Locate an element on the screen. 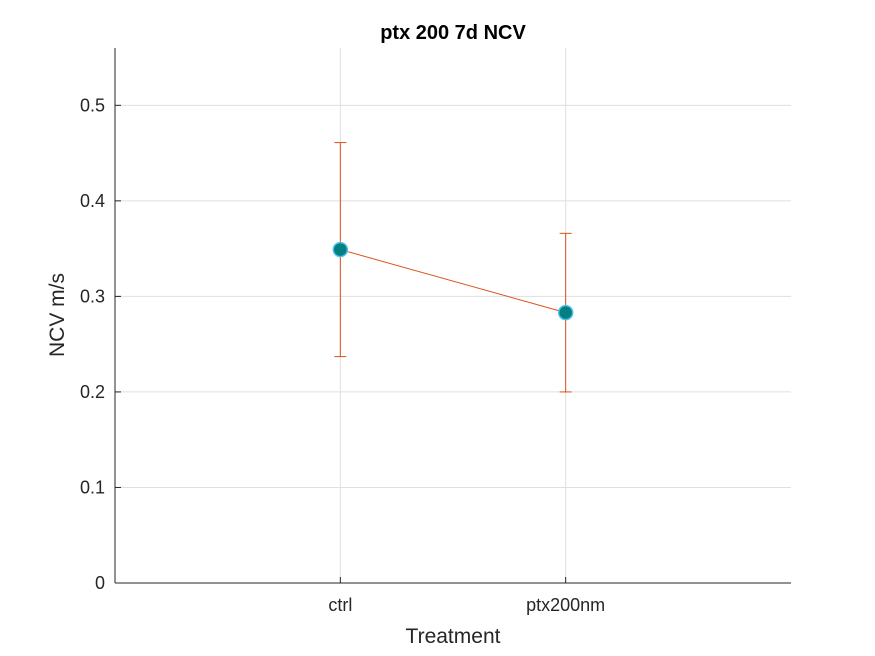  y-tick-label: 0.5 is located at coordinates (92, 105).